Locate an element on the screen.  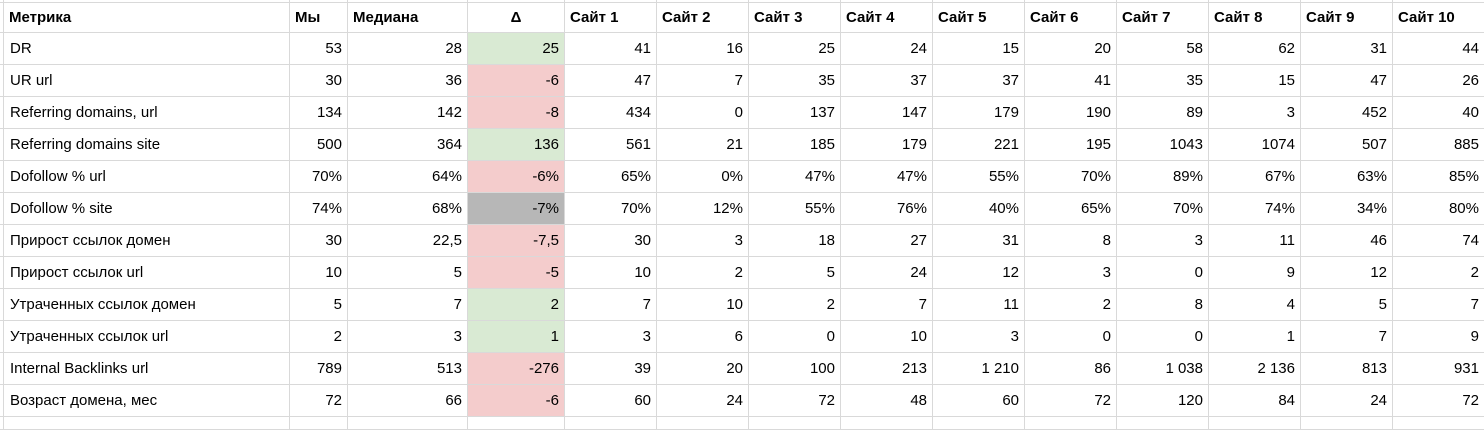
cell-we: 74% is located at coordinates (319, 209).